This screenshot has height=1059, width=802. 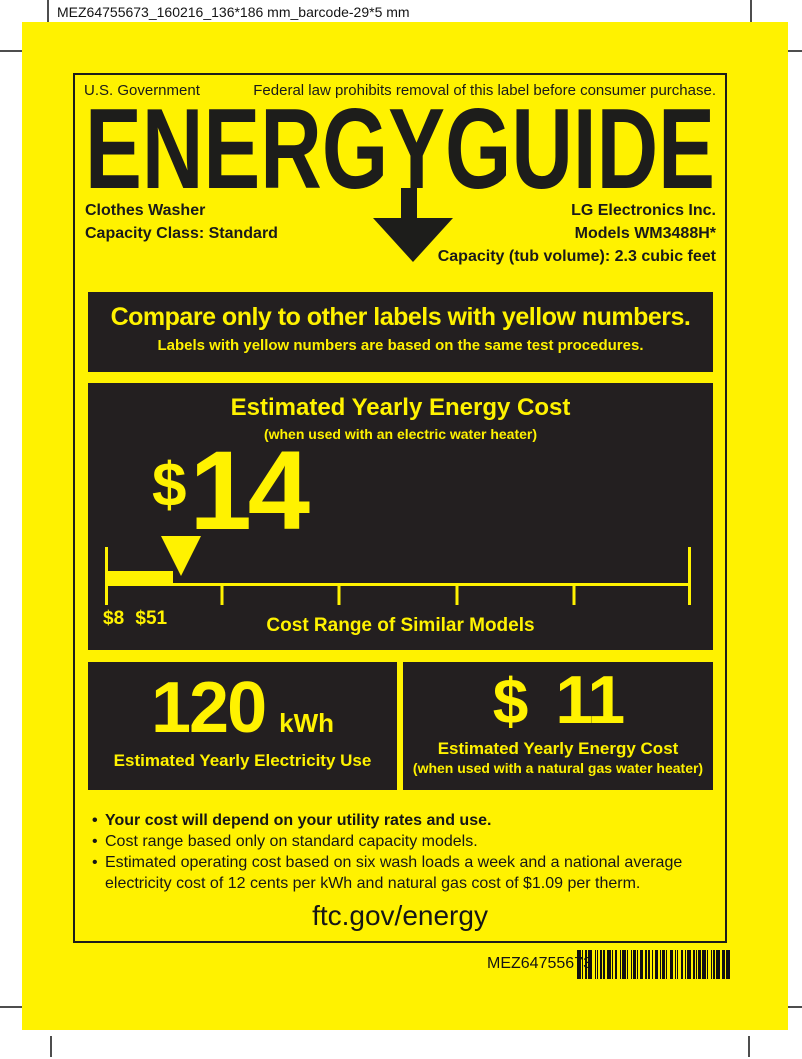 What do you see at coordinates (653, 964) in the screenshot?
I see `barcode` at bounding box center [653, 964].